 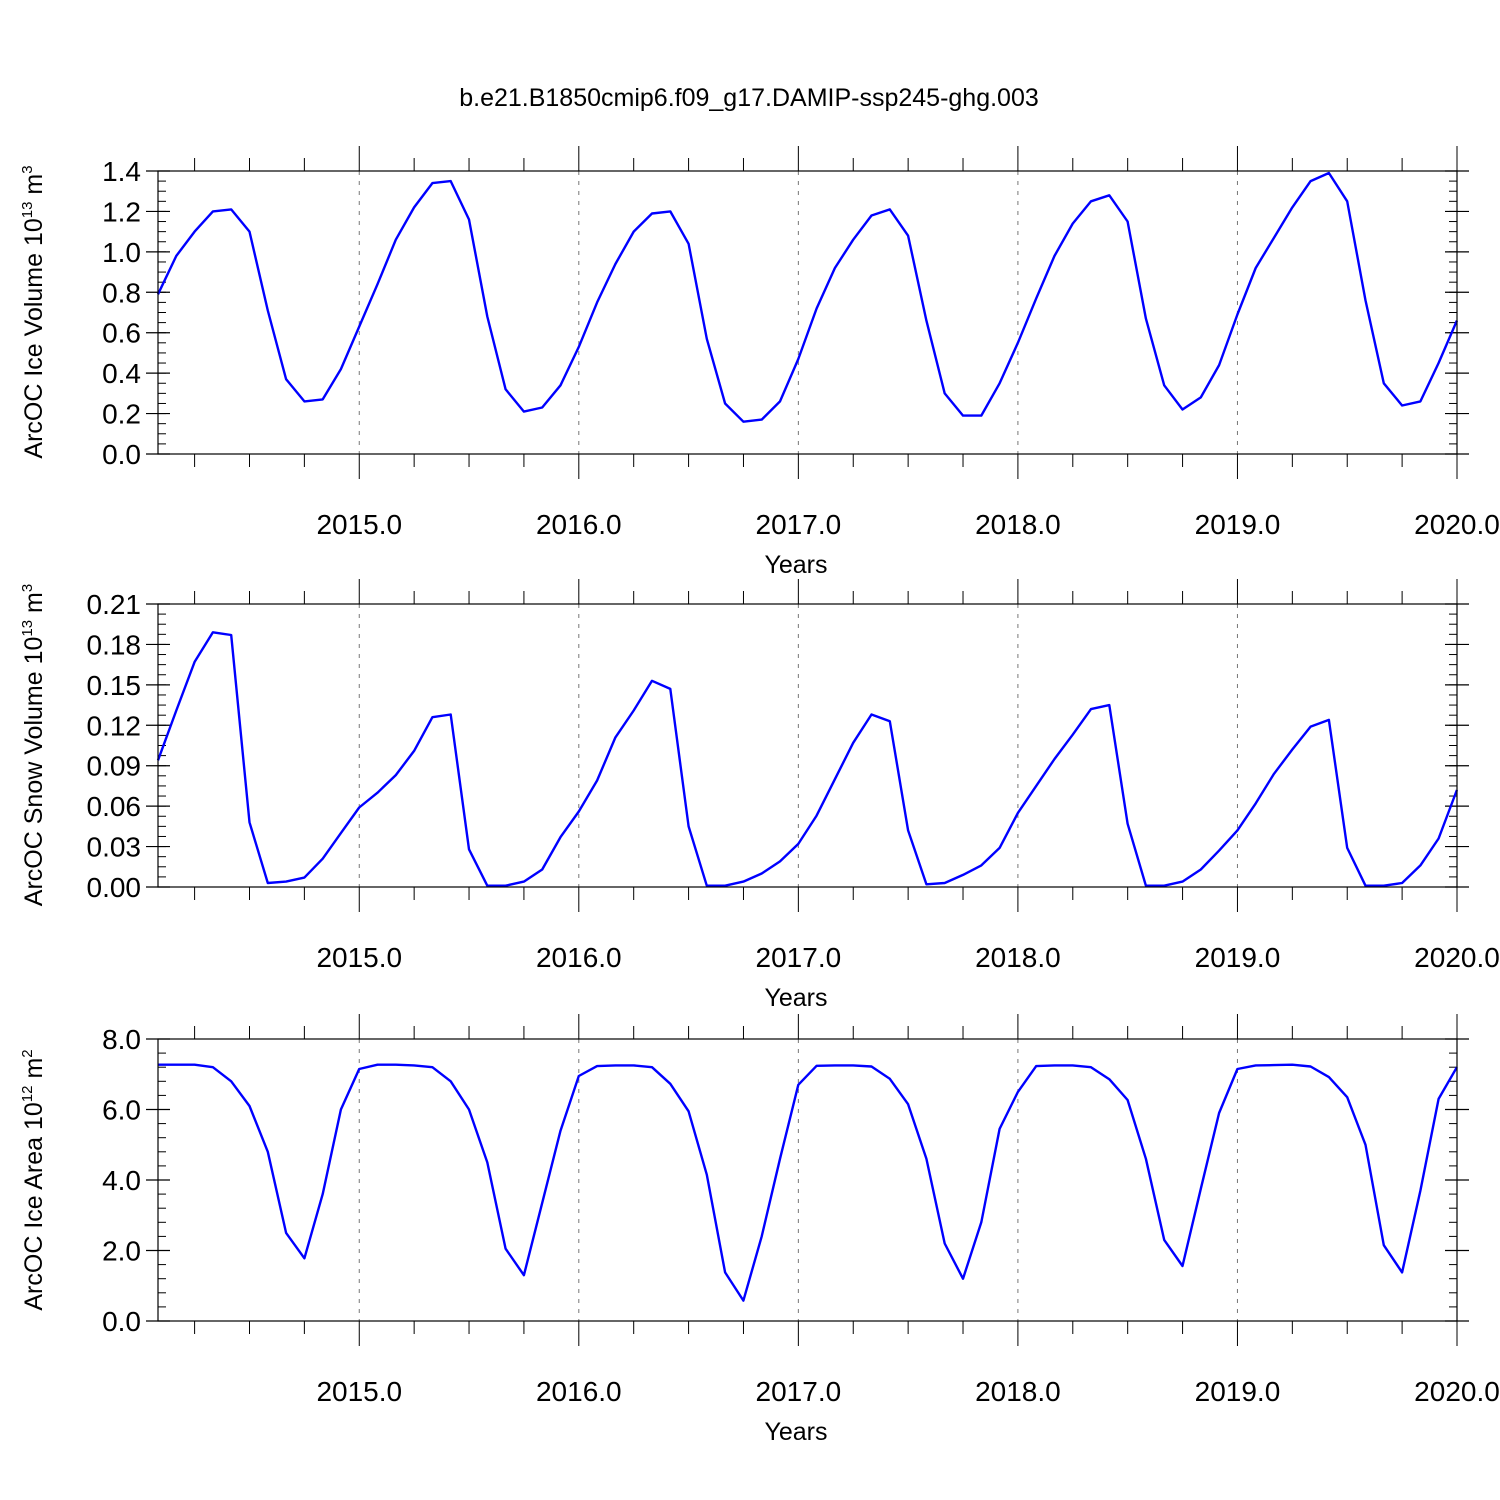 What do you see at coordinates (121, 414) in the screenshot?
I see `y-tick-label: 0.2` at bounding box center [121, 414].